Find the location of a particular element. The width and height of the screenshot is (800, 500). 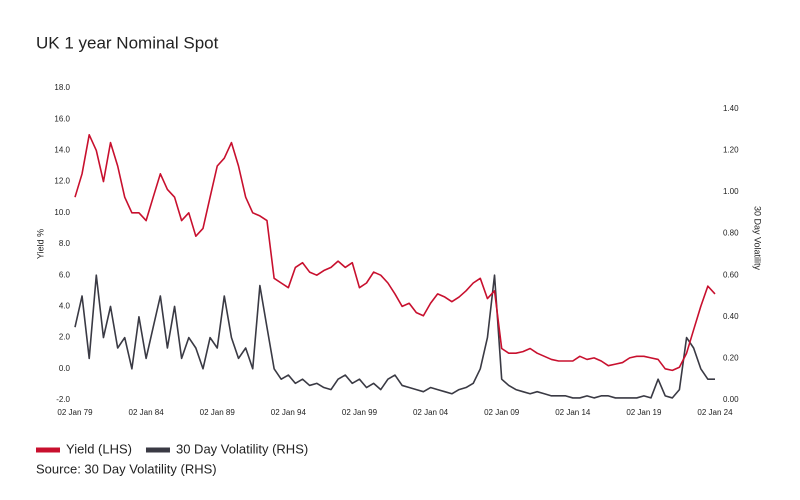

y2-tick-label: 1.40 is located at coordinates (731, 108).